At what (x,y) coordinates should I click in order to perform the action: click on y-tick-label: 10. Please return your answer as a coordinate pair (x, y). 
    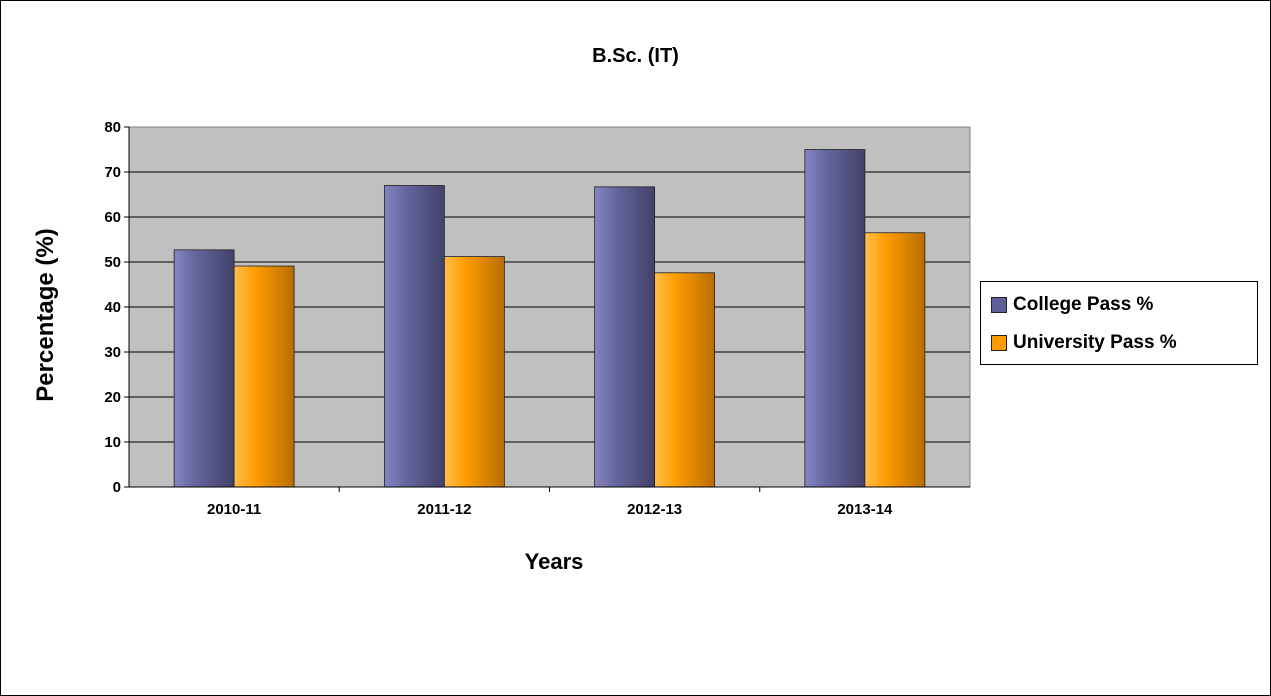
    Looking at the image, I should click on (112, 442).